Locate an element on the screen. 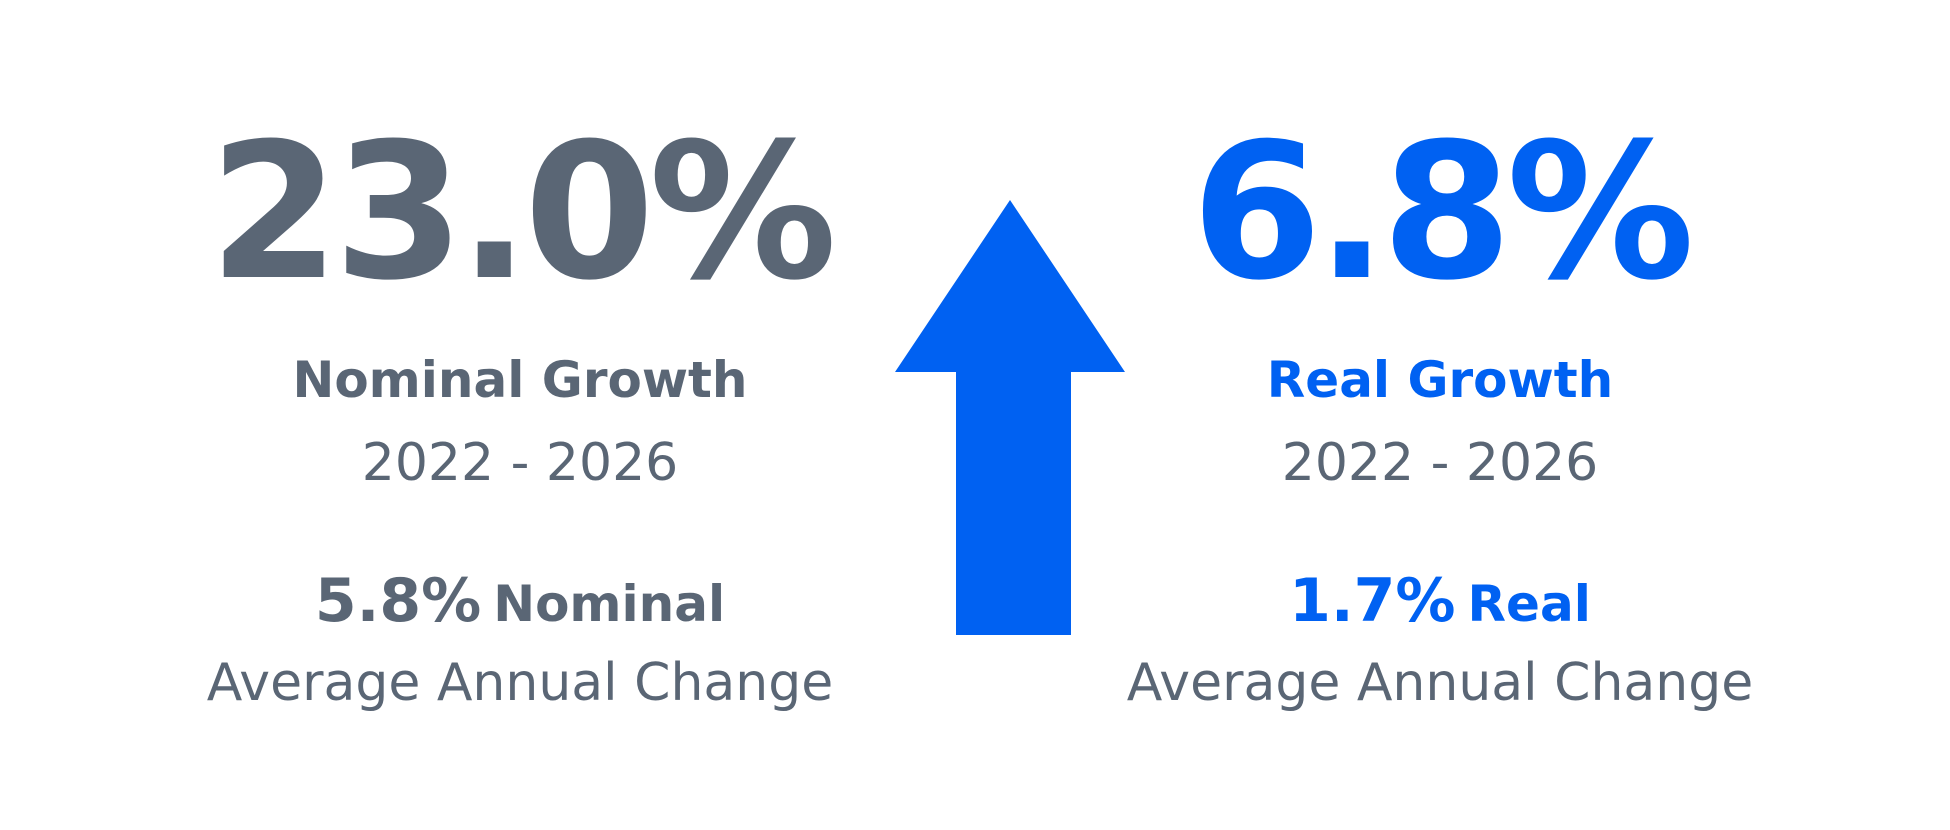  nominal-growth-value: 23.0% is located at coordinates (522, 212).